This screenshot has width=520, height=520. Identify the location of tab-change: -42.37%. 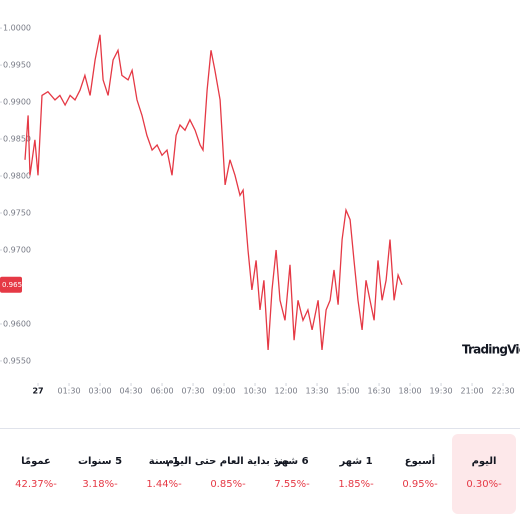
(36, 484).